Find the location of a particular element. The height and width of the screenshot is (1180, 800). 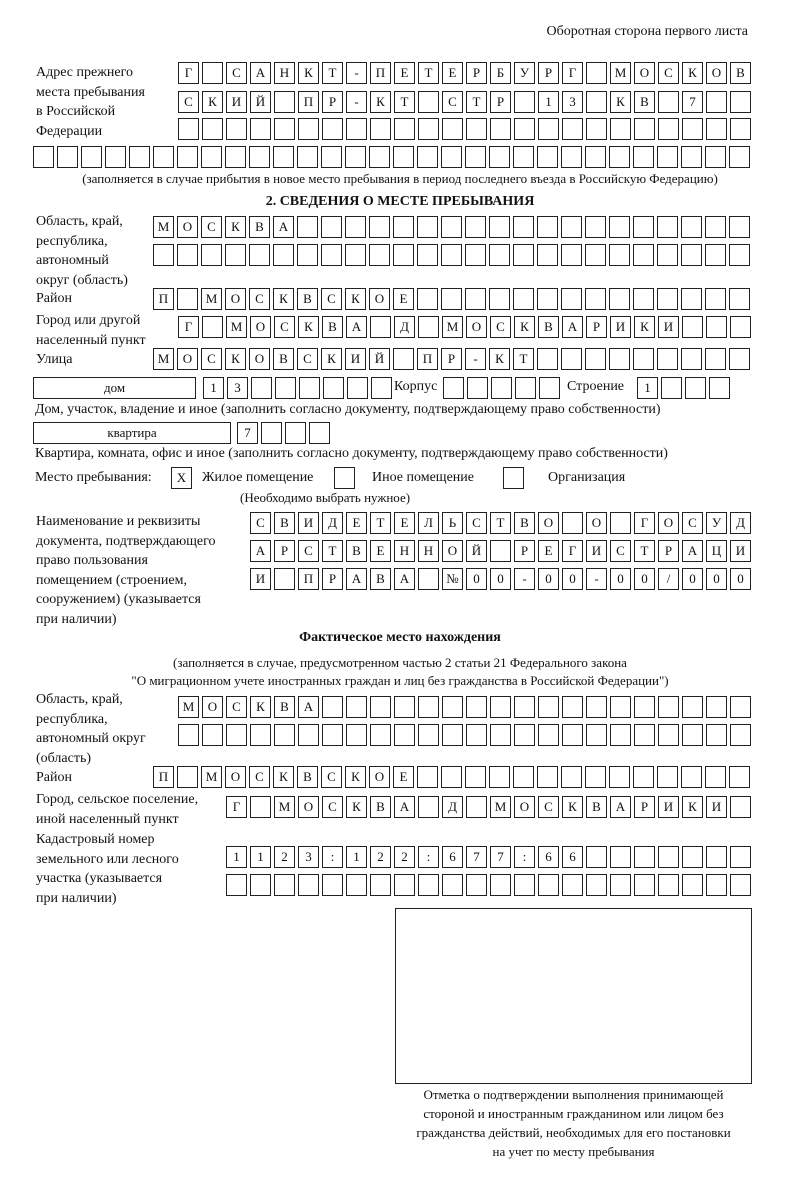

char-cell: Д is located at coordinates (740, 523).